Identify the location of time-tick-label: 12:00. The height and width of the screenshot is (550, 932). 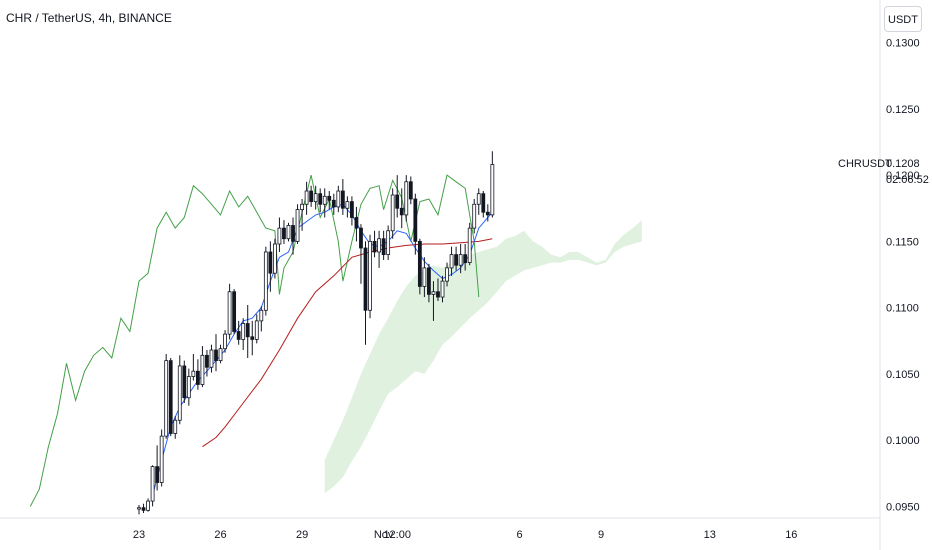
(397, 535).